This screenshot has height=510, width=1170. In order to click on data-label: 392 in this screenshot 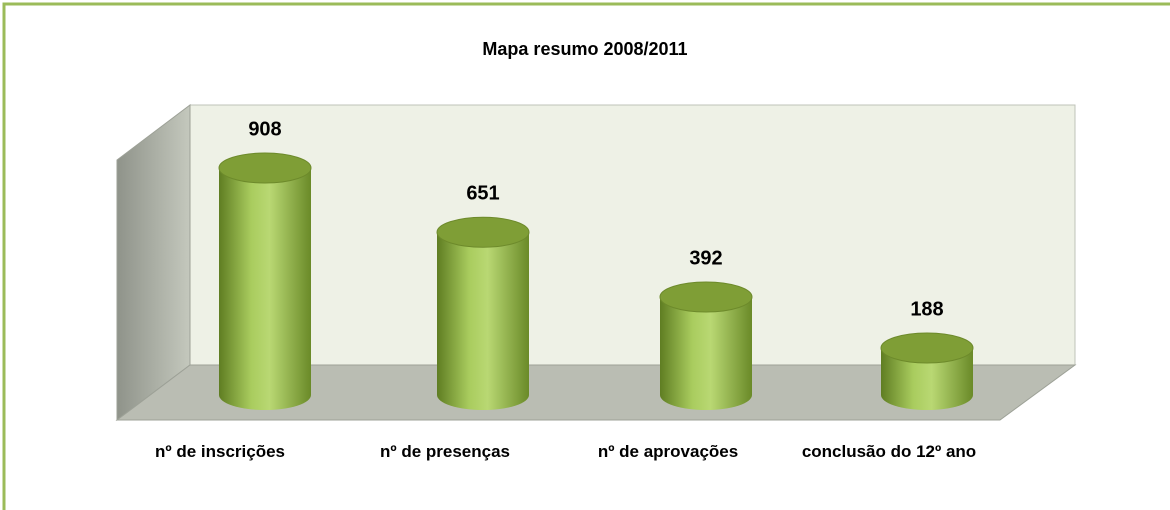, I will do `click(705, 258)`.